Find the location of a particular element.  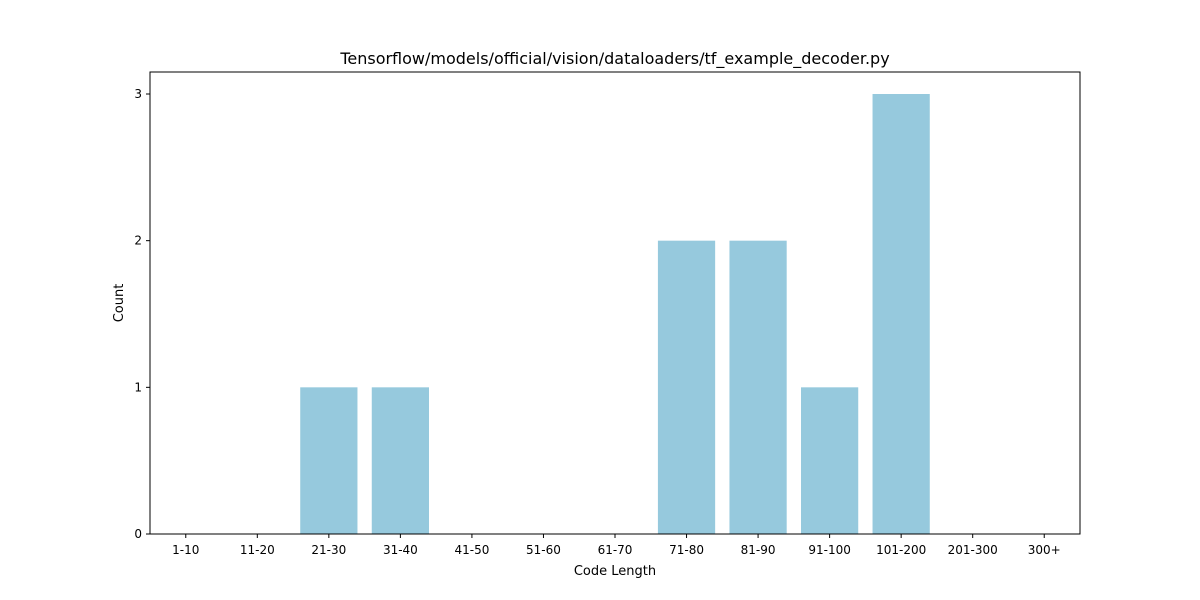

x-tick-label: 1-10 is located at coordinates (185, 550).